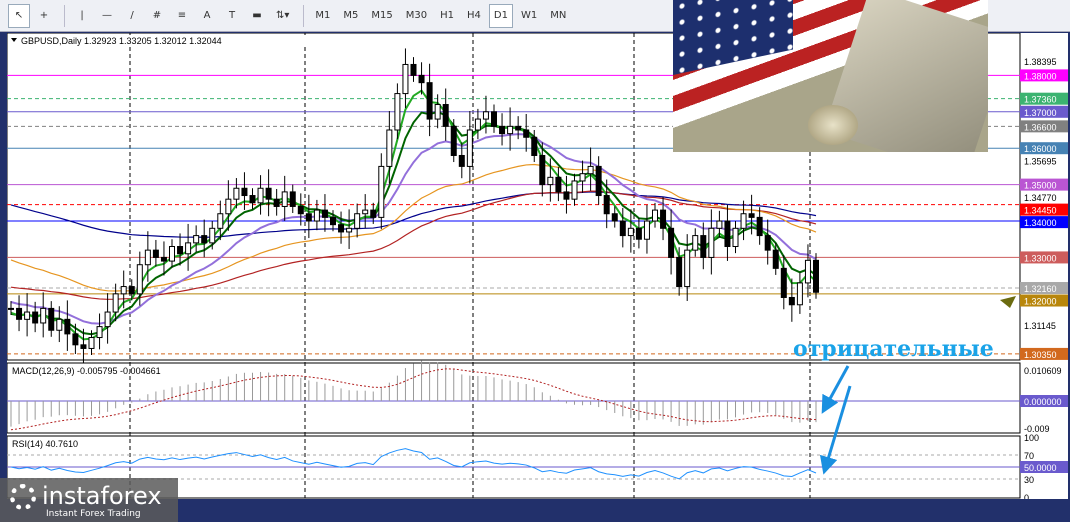 This screenshot has width=1070, height=522. Describe the element at coordinates (107, 15) in the screenshot. I see `horizontal-line-button: —` at that location.